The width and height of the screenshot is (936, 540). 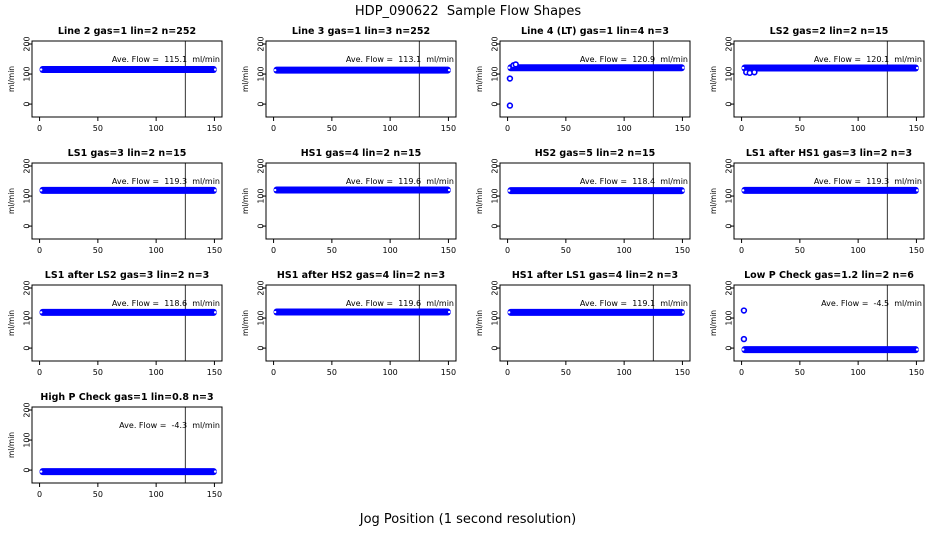 I want to click on ave-flow-annotation: Ave. Flow = 119.1 ml/min, so click(x=634, y=303).